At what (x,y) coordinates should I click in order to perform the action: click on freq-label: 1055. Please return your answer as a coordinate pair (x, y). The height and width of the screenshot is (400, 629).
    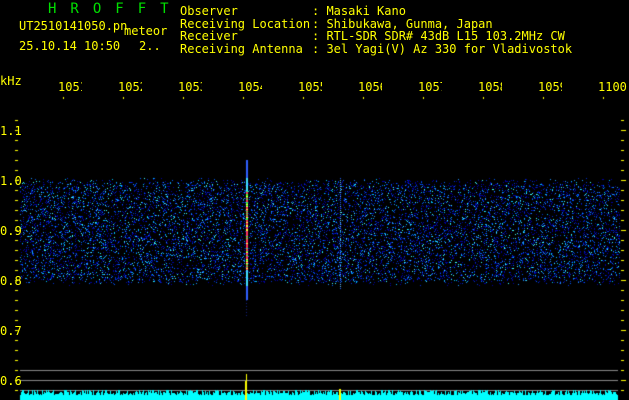
    Looking at the image, I should click on (310, 87).